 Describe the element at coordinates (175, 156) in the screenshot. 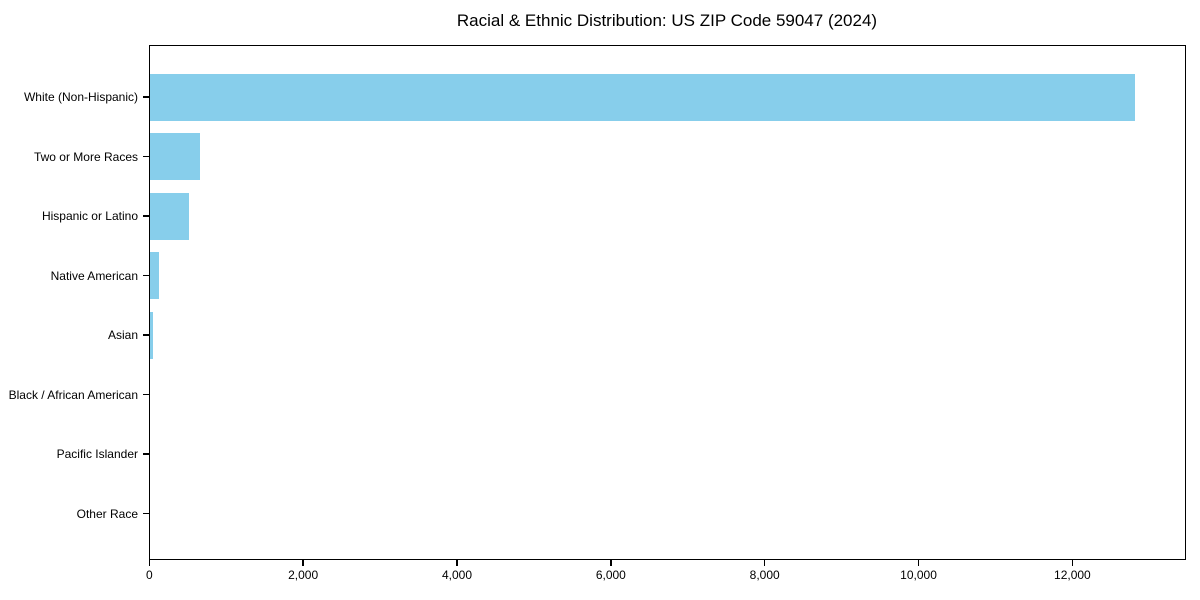

I see `bar-two-or-more-races` at that location.